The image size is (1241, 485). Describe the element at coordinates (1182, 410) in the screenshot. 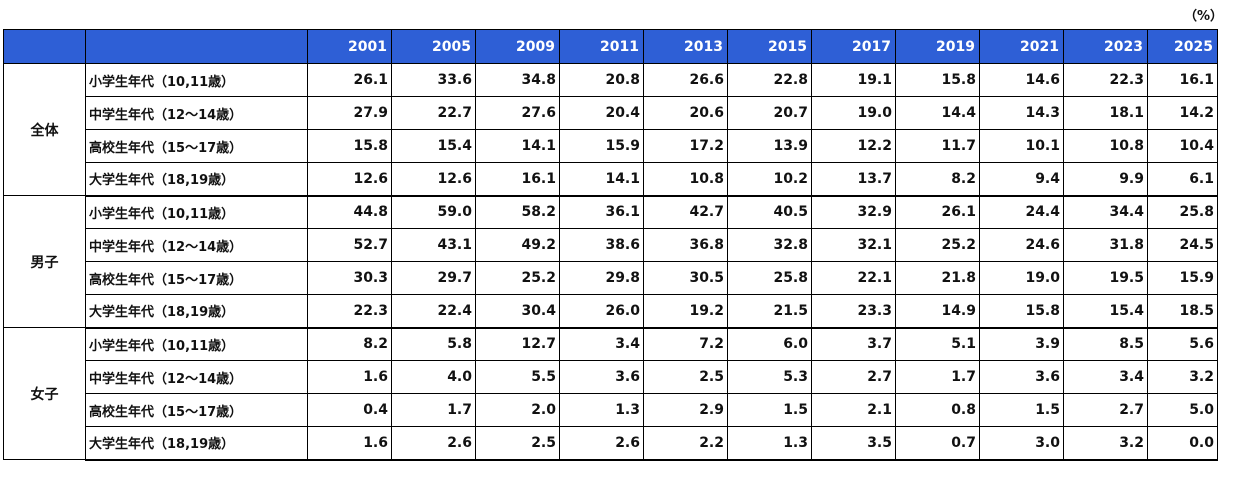

I see `value-cell: 5.0` at that location.